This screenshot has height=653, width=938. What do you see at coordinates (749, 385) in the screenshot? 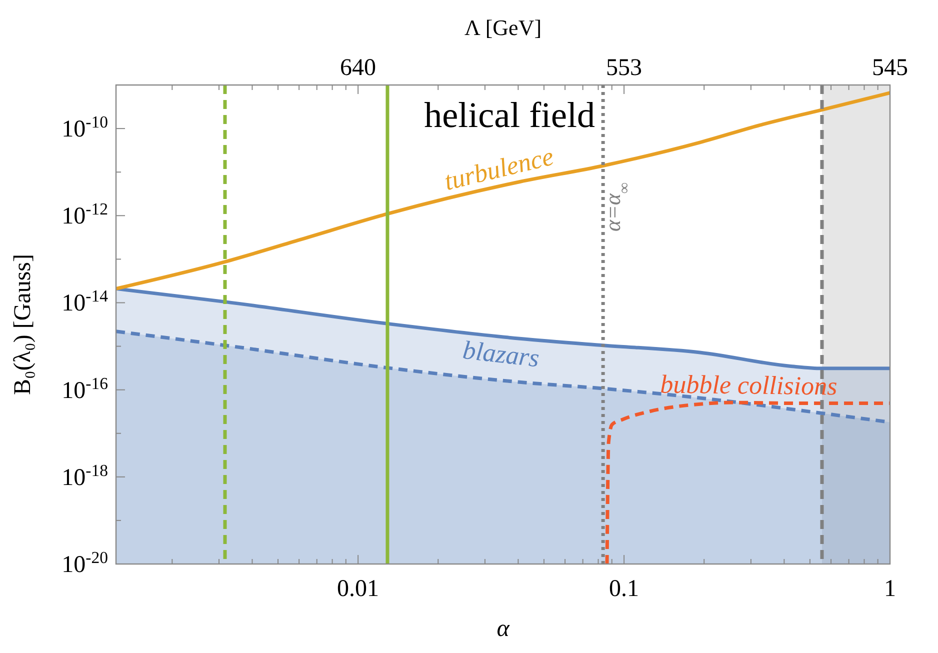
I see `series-label: bubble collisions` at bounding box center [749, 385].